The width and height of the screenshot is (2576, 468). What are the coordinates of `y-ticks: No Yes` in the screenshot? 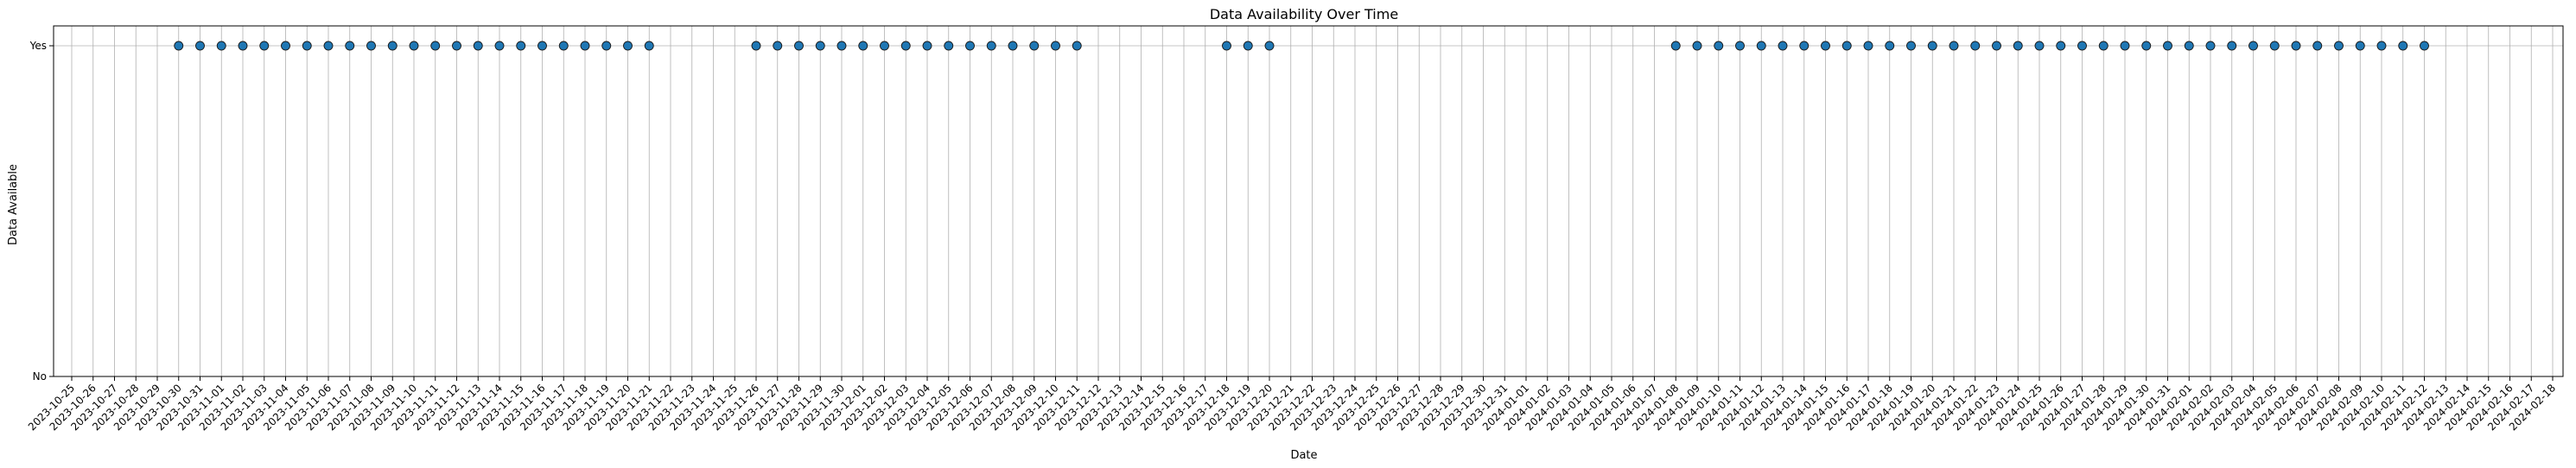 It's located at (41, 211).